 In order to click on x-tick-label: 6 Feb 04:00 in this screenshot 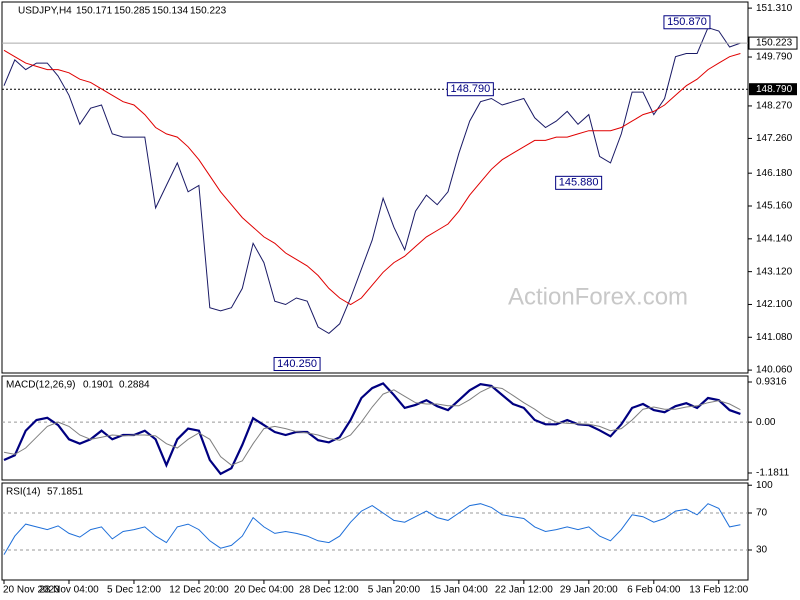, I will do `click(654, 590)`.